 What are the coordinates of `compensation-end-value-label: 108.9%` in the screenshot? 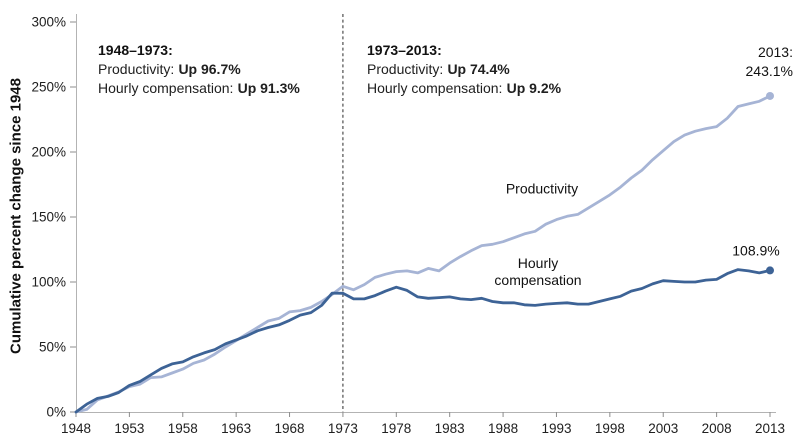 It's located at (756, 250).